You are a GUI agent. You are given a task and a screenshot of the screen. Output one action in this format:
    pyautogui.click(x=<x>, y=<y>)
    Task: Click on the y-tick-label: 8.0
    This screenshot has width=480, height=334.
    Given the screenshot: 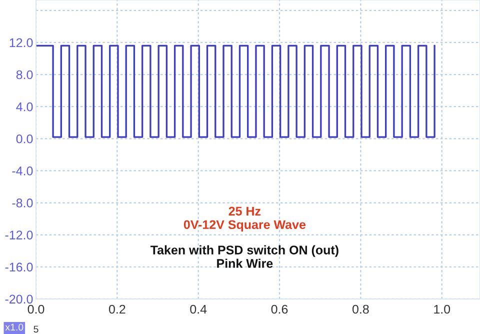 What is the action you would take?
    pyautogui.click(x=24, y=75)
    